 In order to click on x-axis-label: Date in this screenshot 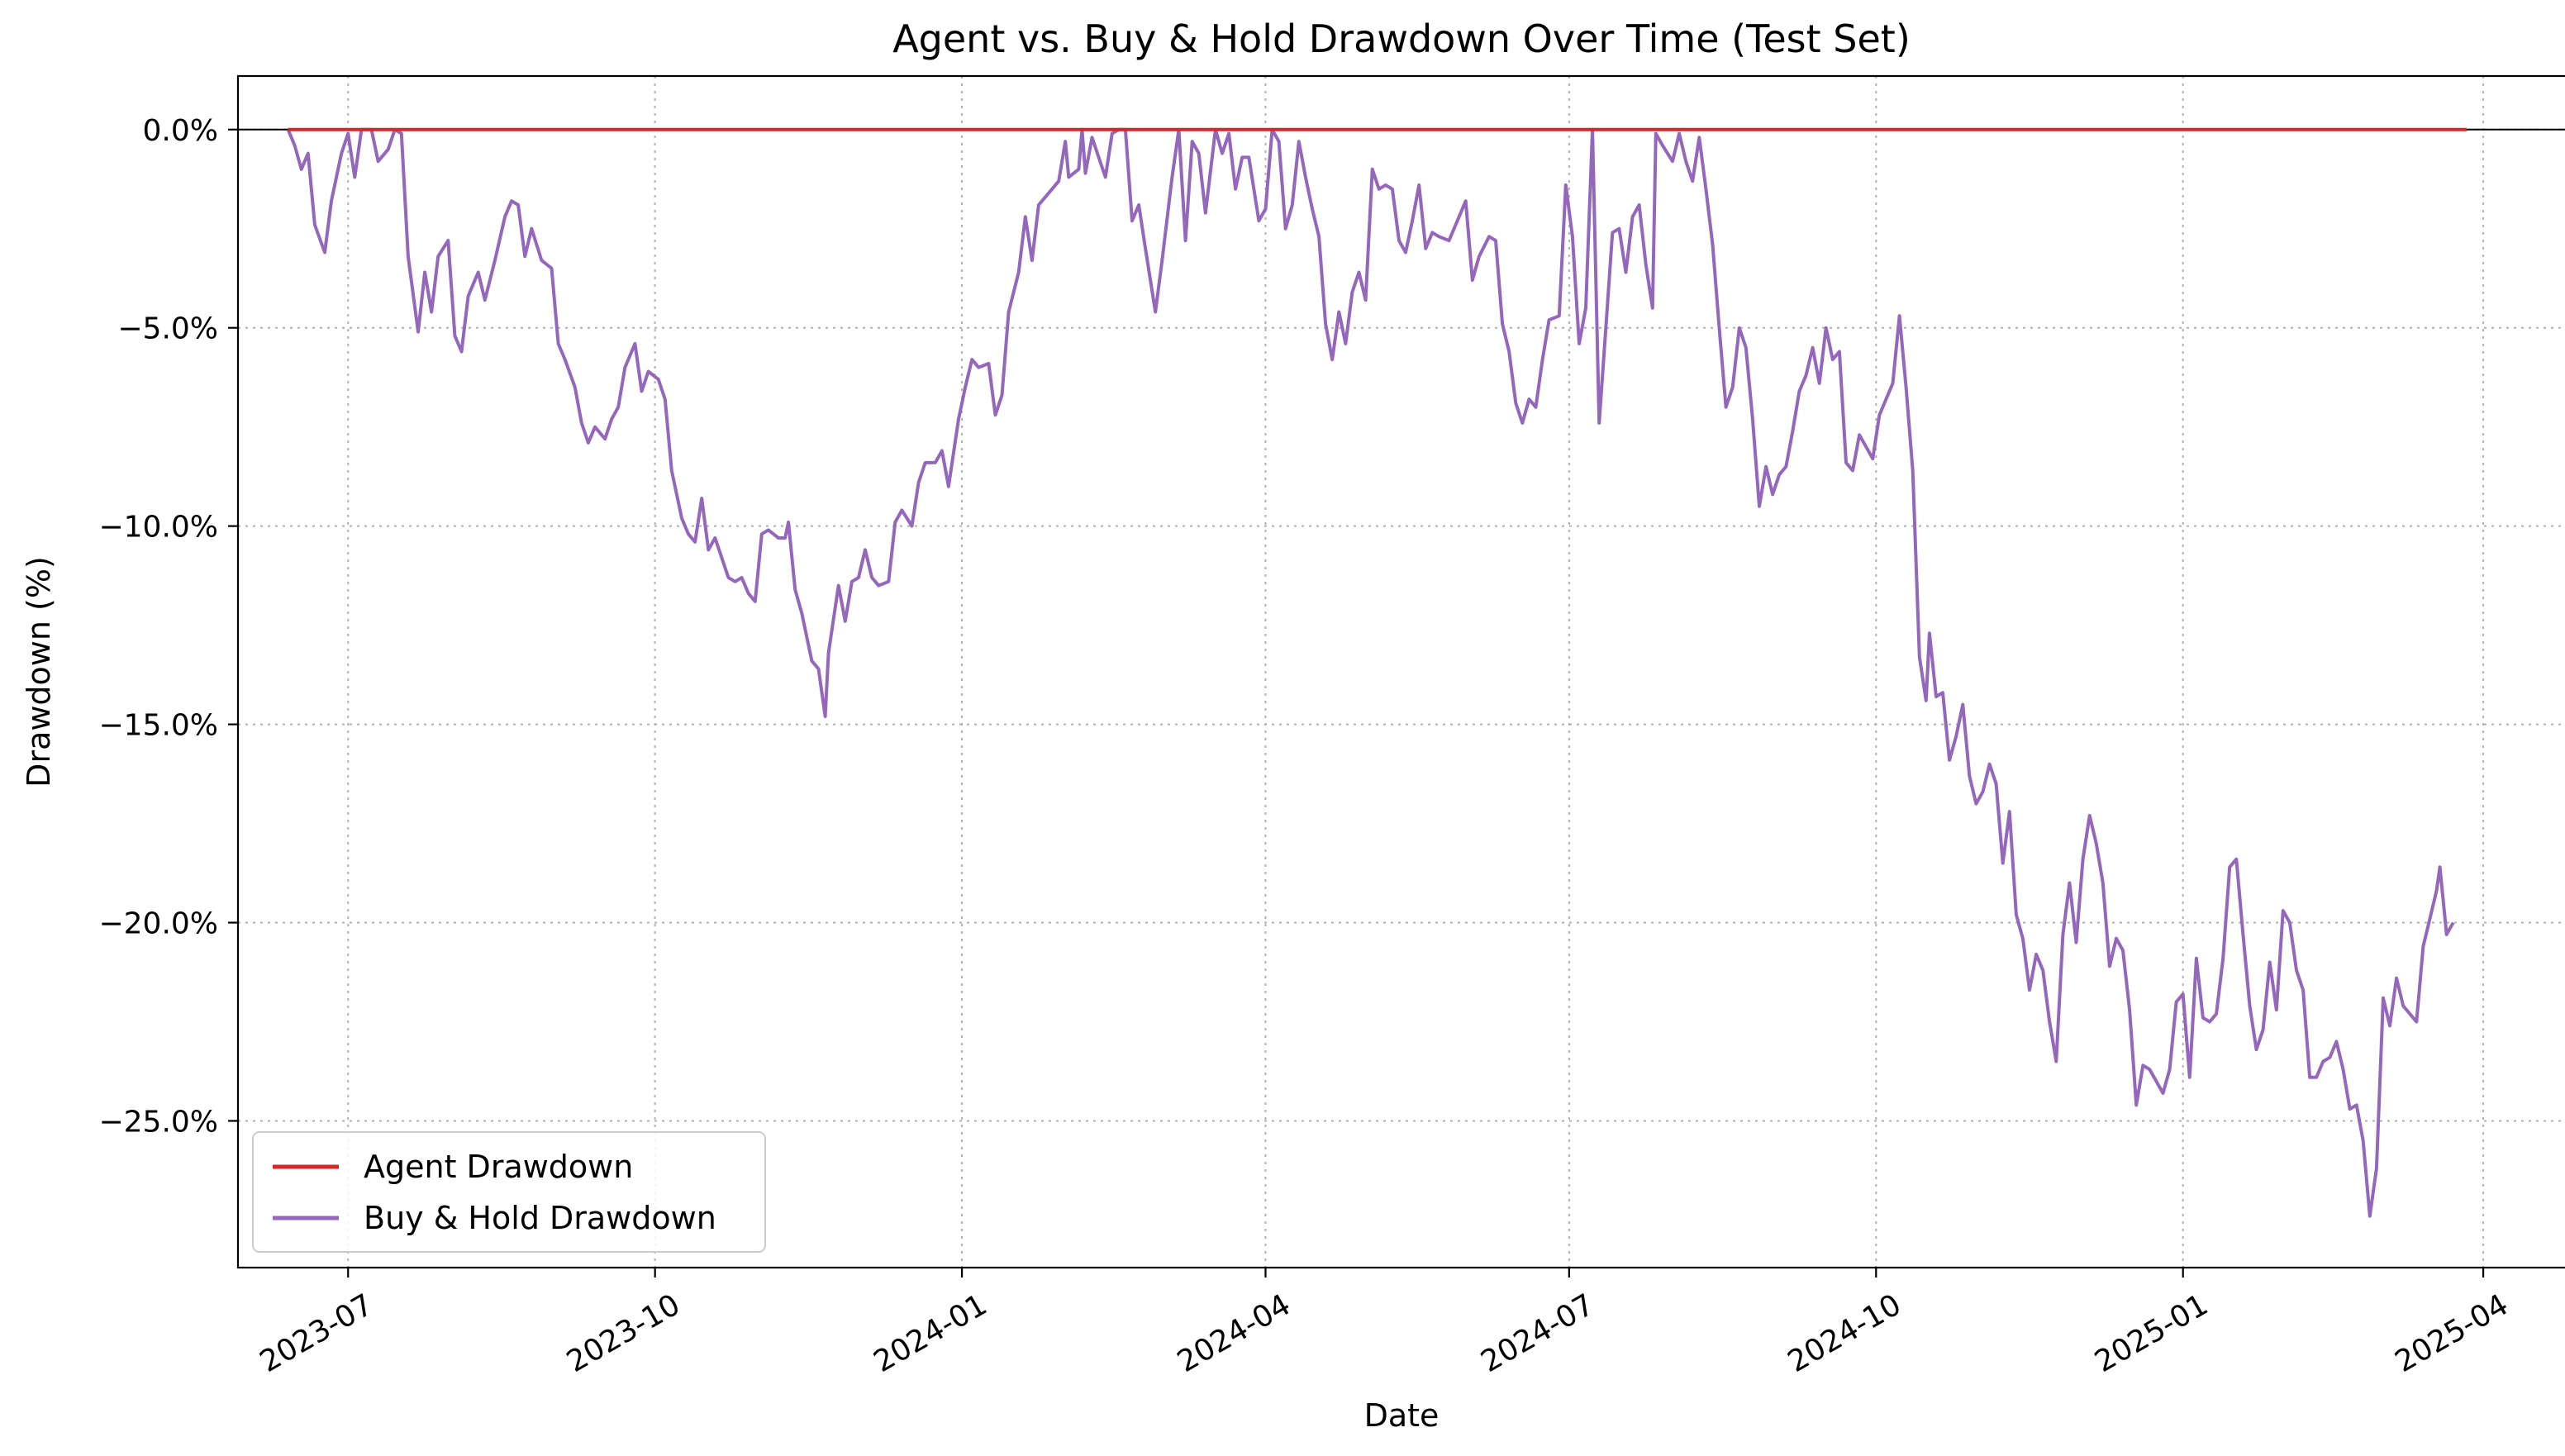, I will do `click(1402, 1415)`.